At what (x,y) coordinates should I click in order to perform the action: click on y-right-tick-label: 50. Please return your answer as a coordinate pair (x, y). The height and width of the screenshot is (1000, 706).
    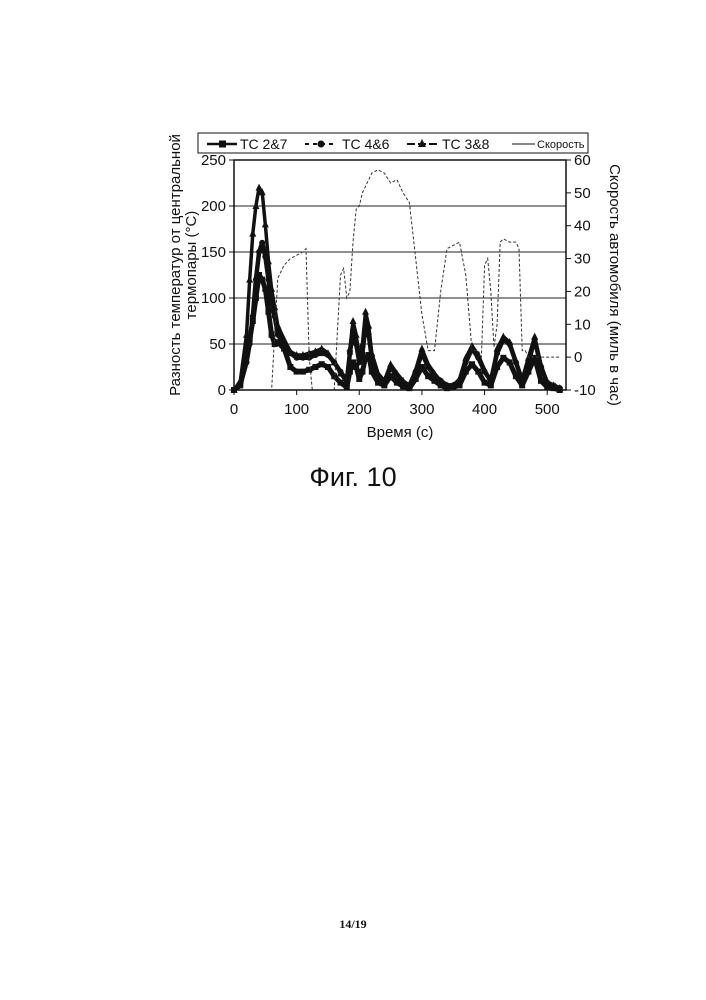
    Looking at the image, I should click on (582, 193).